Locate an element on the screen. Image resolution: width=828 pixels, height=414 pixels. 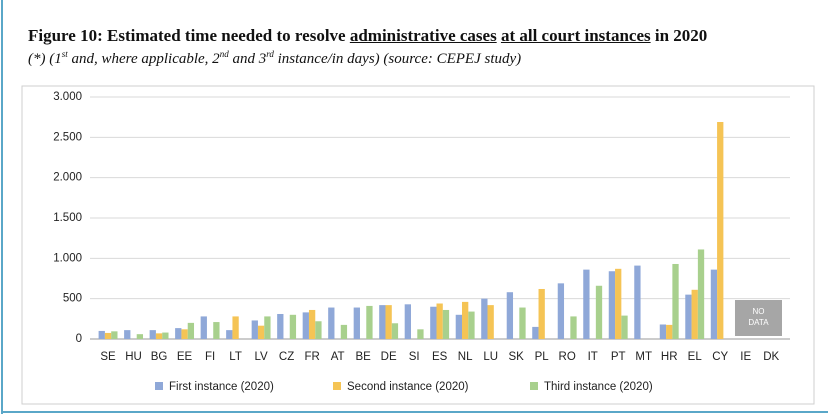
no-data-box is located at coordinates (758, 318).